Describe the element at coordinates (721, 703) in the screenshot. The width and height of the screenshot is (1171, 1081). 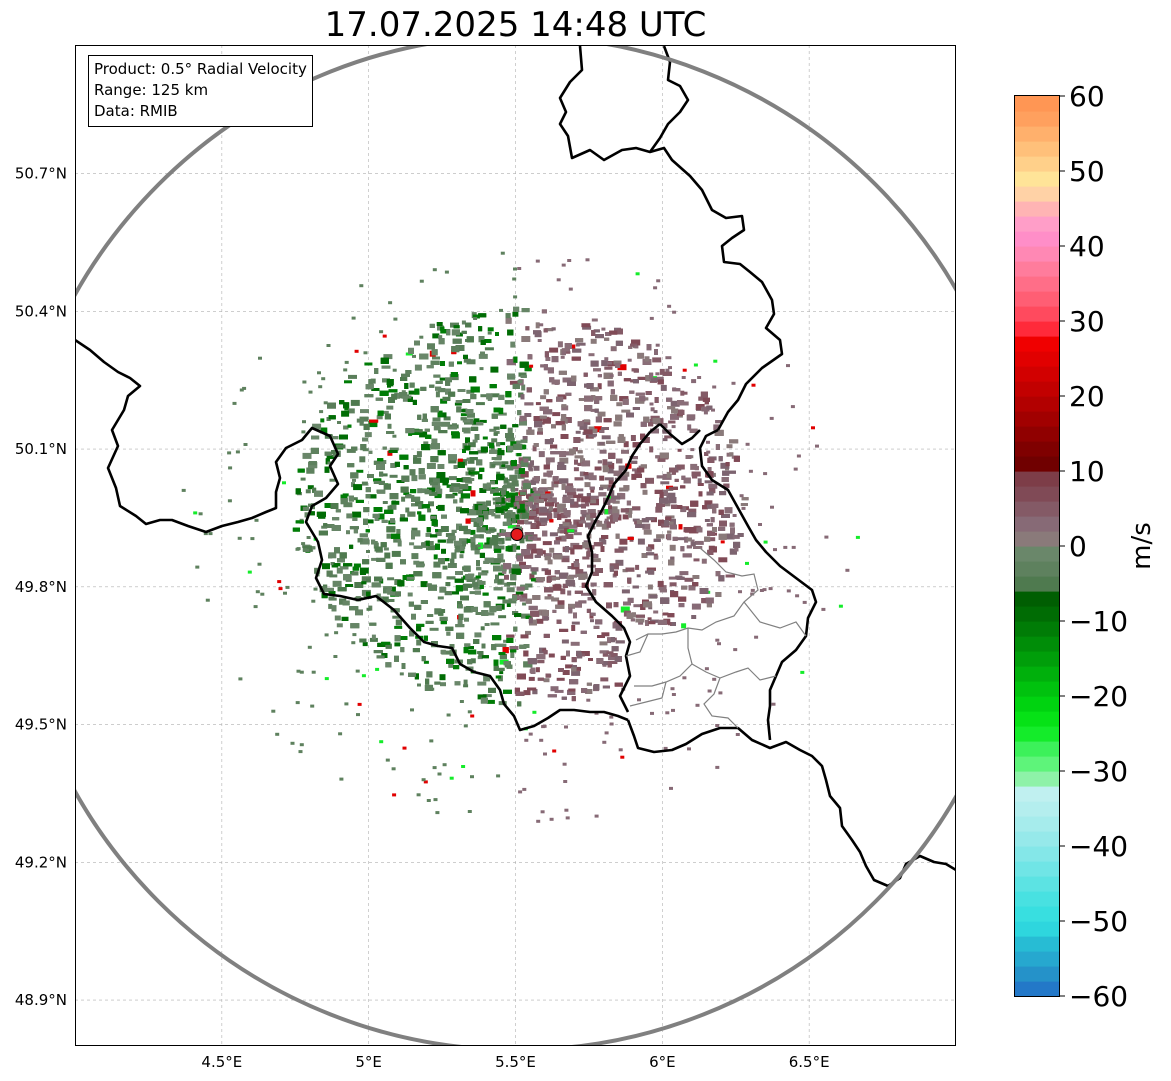
I see `canton-border-f` at that location.